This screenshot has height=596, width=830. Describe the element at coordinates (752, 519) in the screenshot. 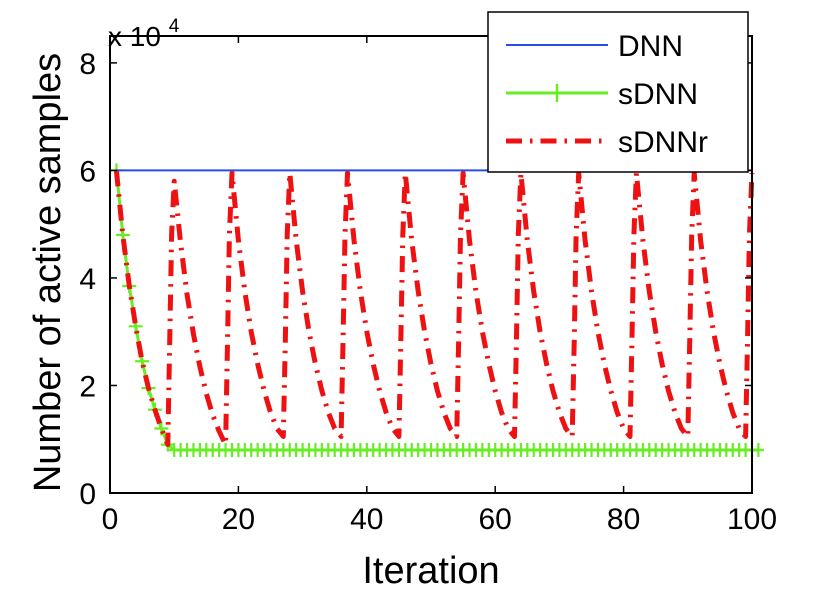

I see `x-tick-label: 100` at that location.